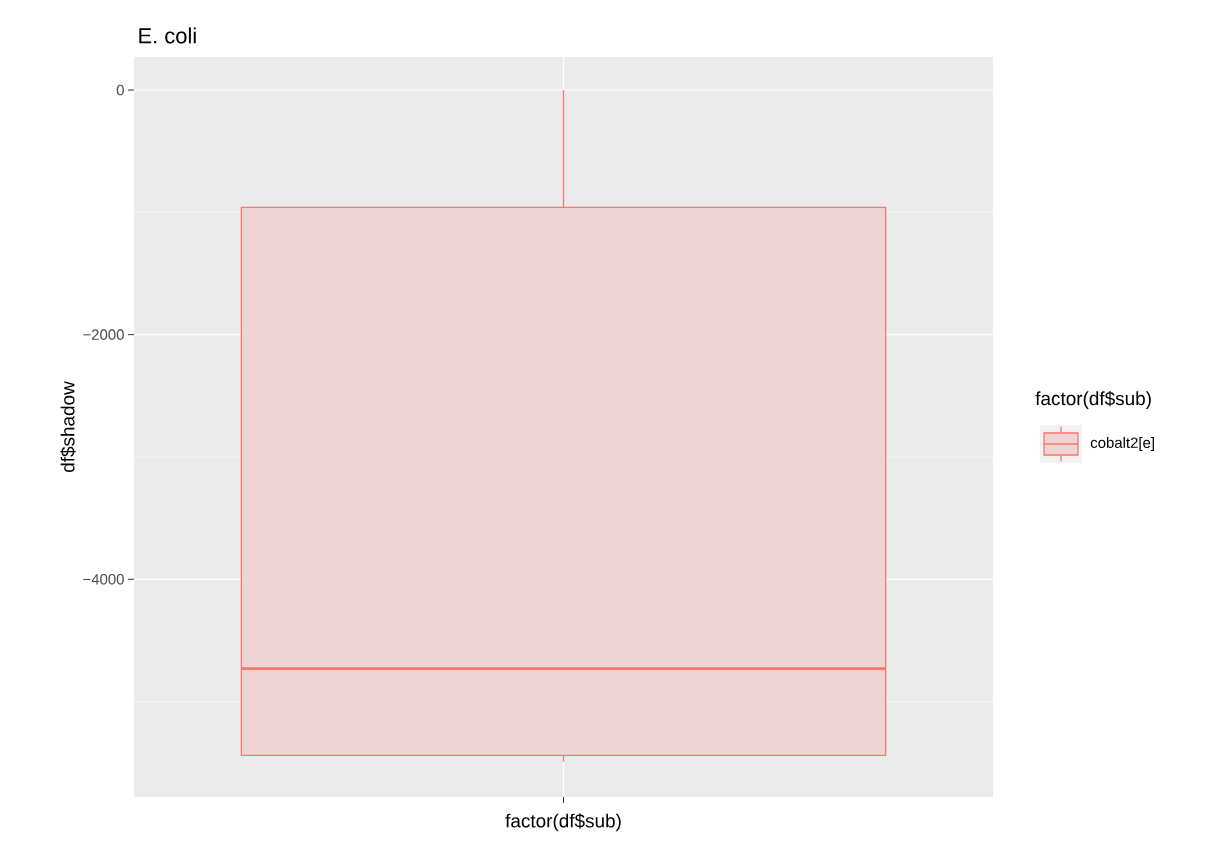 This screenshot has height=851, width=1229. Describe the element at coordinates (120, 90) in the screenshot. I see `y-tick-label: 0` at that location.